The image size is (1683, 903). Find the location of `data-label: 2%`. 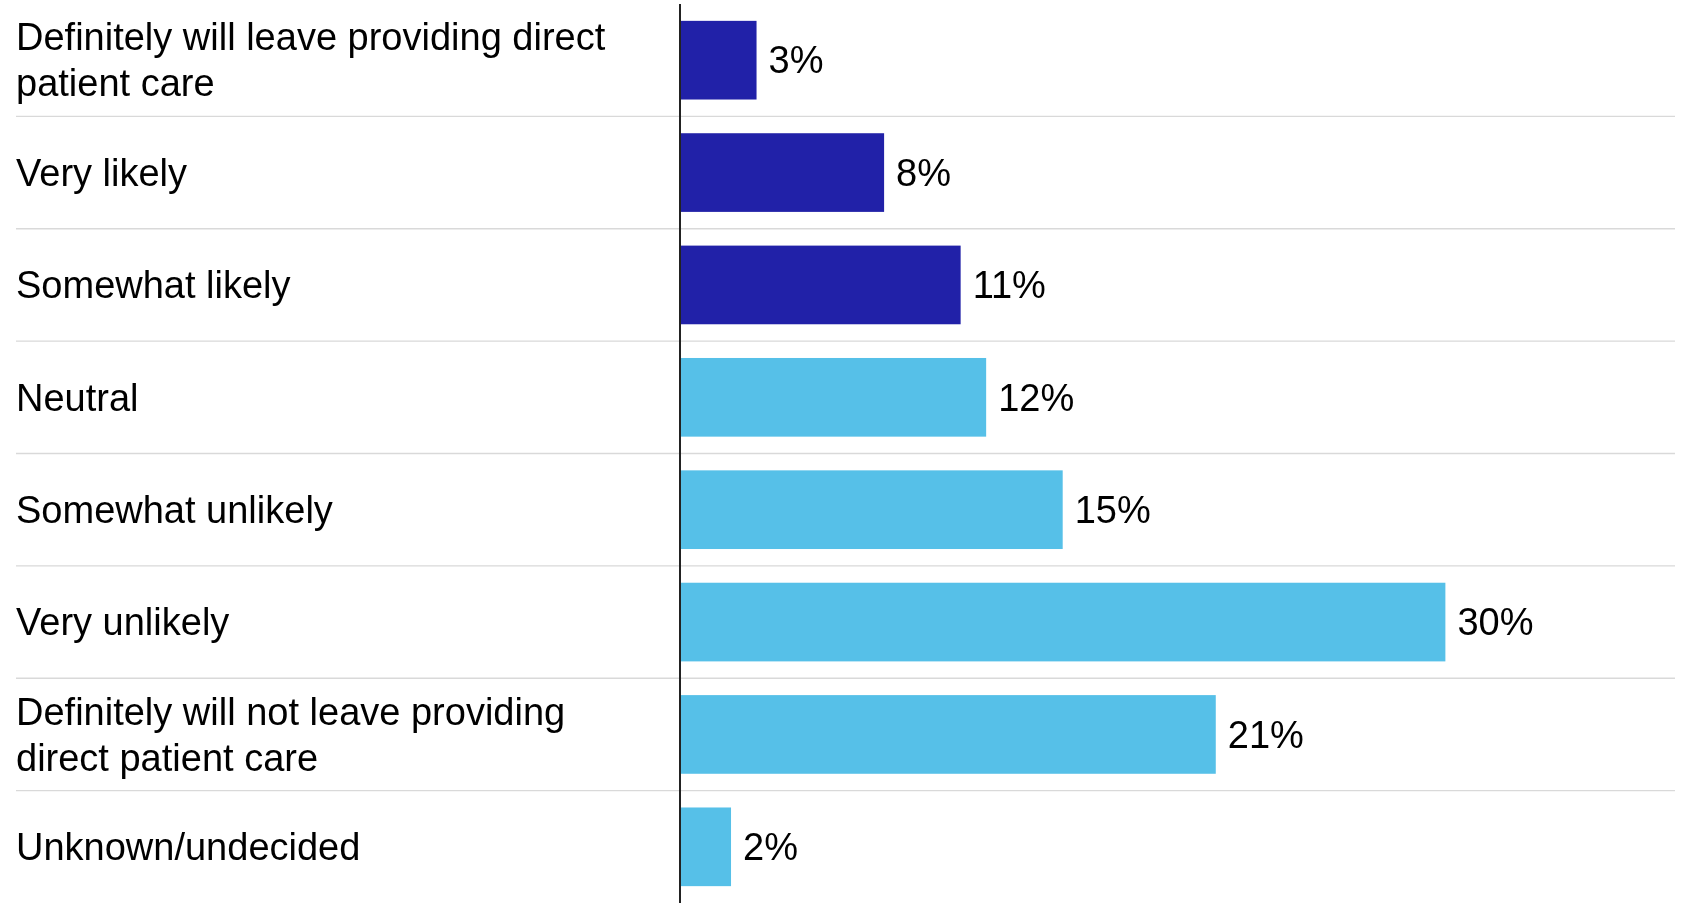

data-label: 2% is located at coordinates (770, 847).